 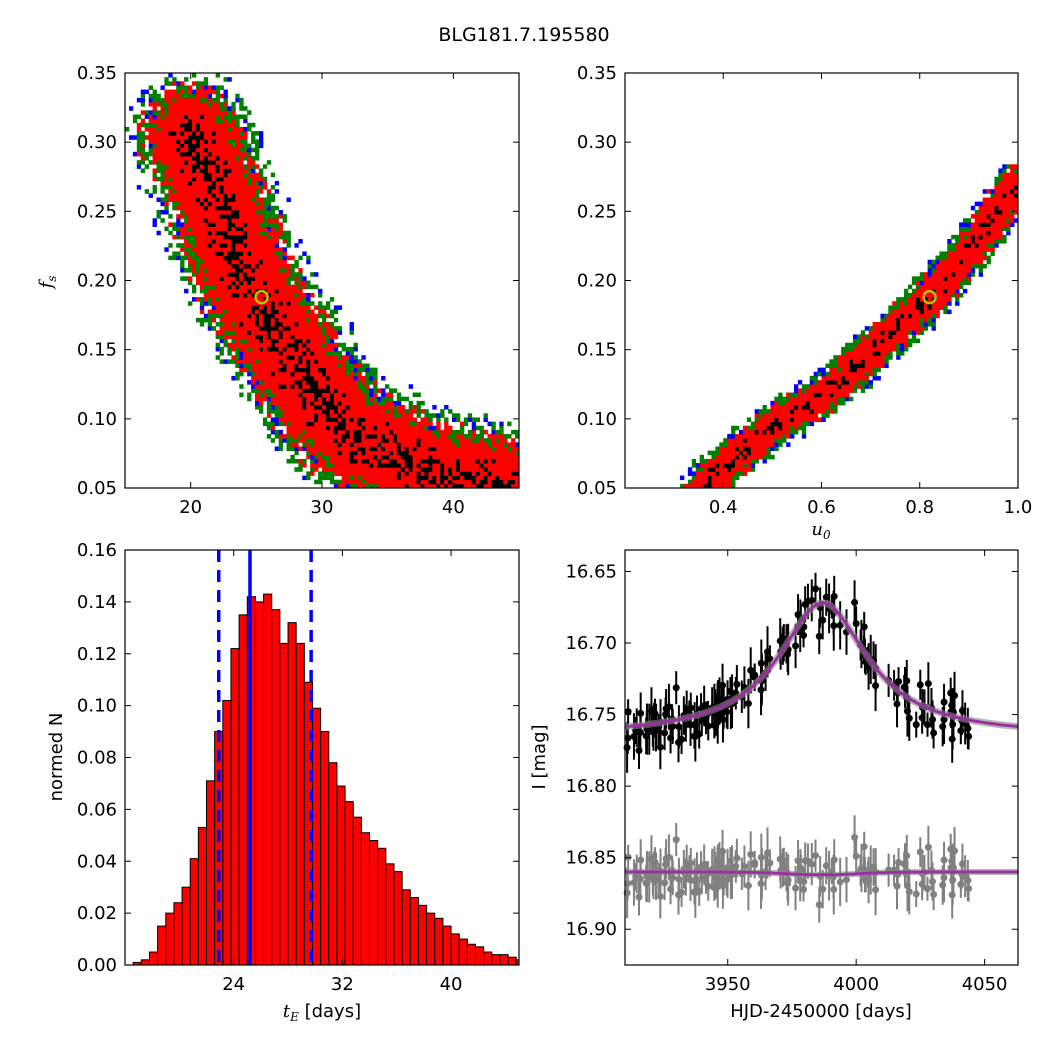 I want to click on x-tick-label: 0.6, so click(x=821, y=507).